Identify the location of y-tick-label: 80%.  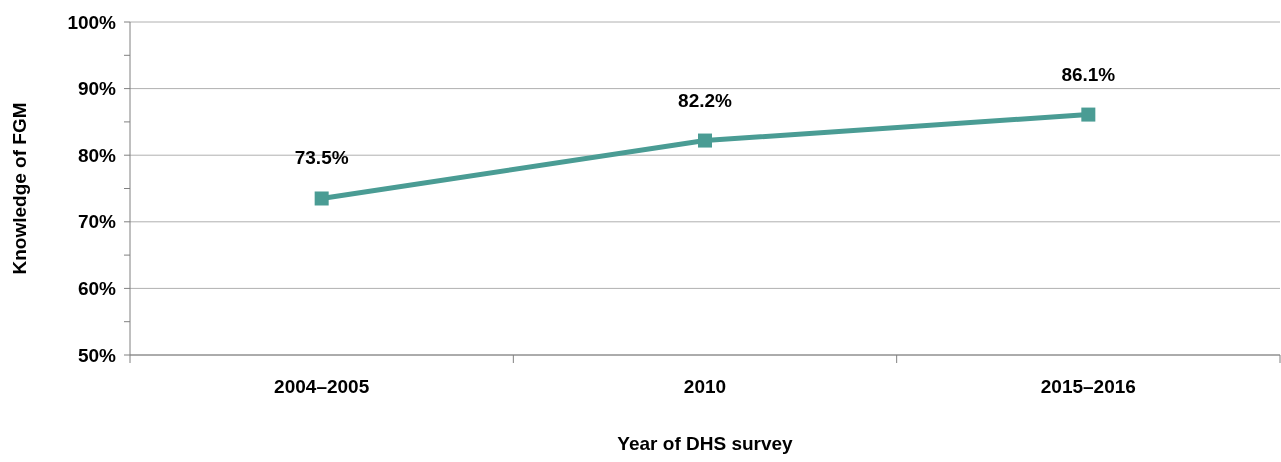
(97, 155).